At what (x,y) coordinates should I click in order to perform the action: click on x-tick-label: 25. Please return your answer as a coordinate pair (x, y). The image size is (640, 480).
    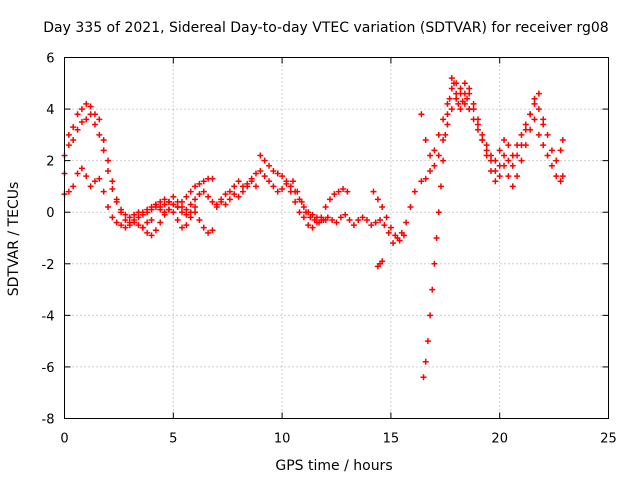
    Looking at the image, I should click on (608, 439).